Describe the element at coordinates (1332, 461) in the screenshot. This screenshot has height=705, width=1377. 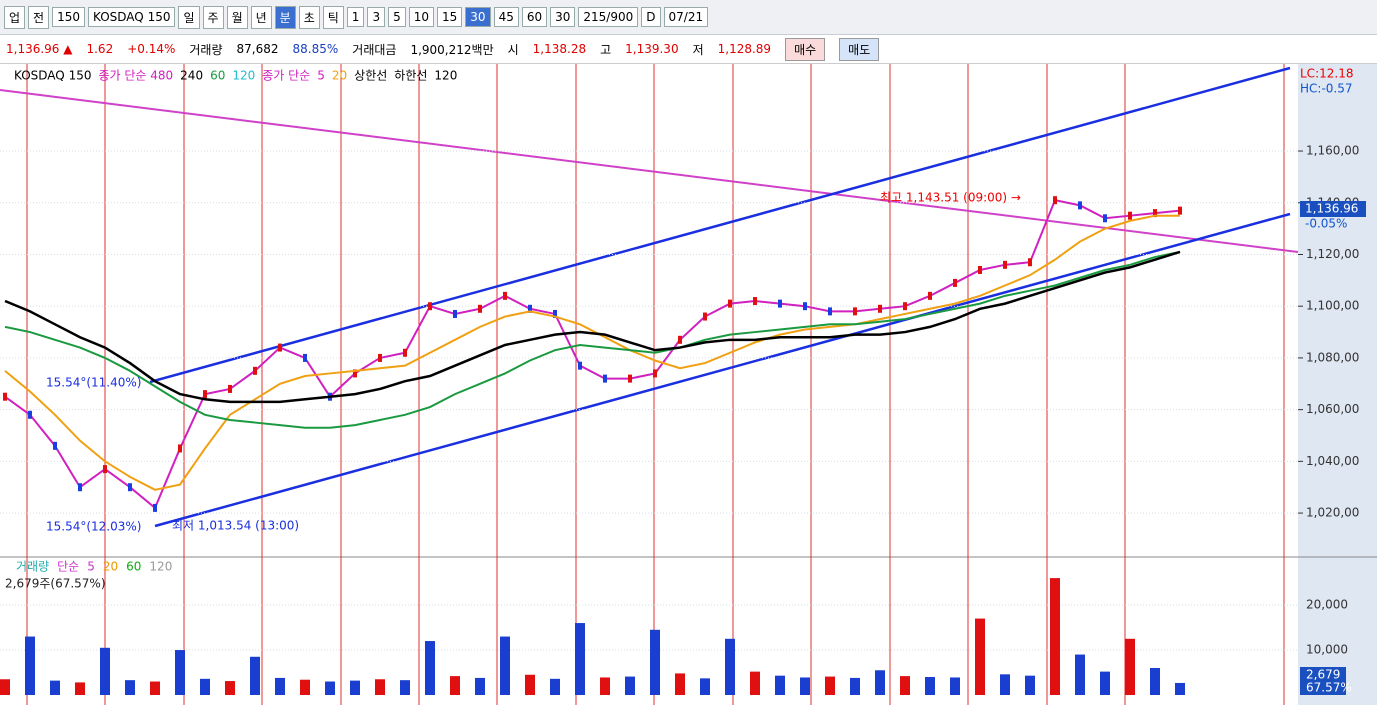
I see `y-tick-label: 1,040,00` at that location.